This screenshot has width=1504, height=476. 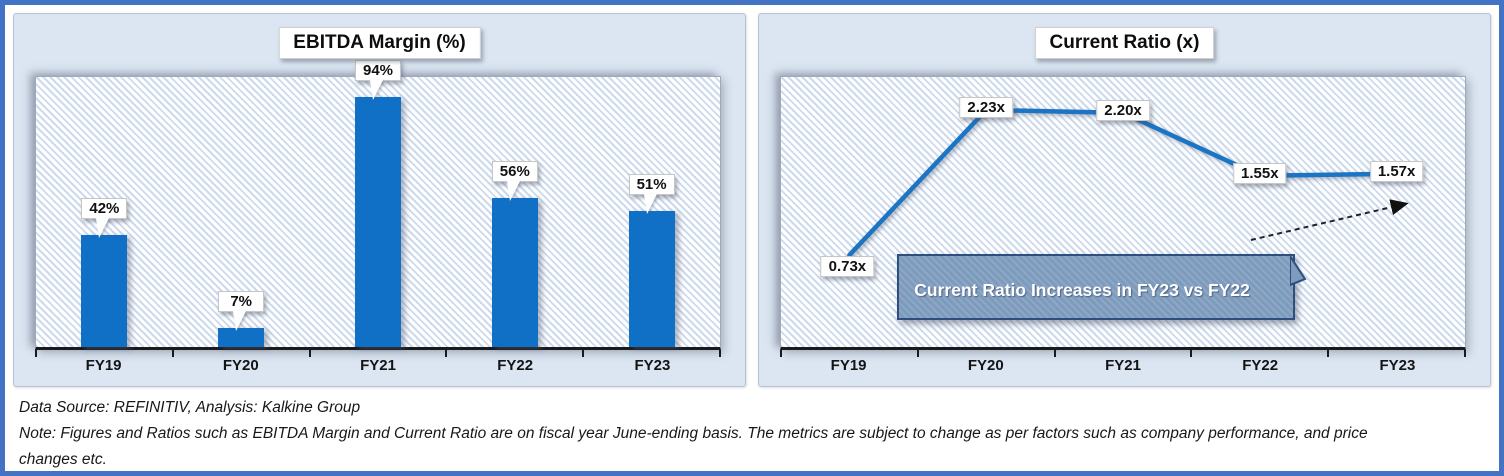 What do you see at coordinates (1124, 43) in the screenshot?
I see `chart-title-current-ratio: Current Ratio (x)` at bounding box center [1124, 43].